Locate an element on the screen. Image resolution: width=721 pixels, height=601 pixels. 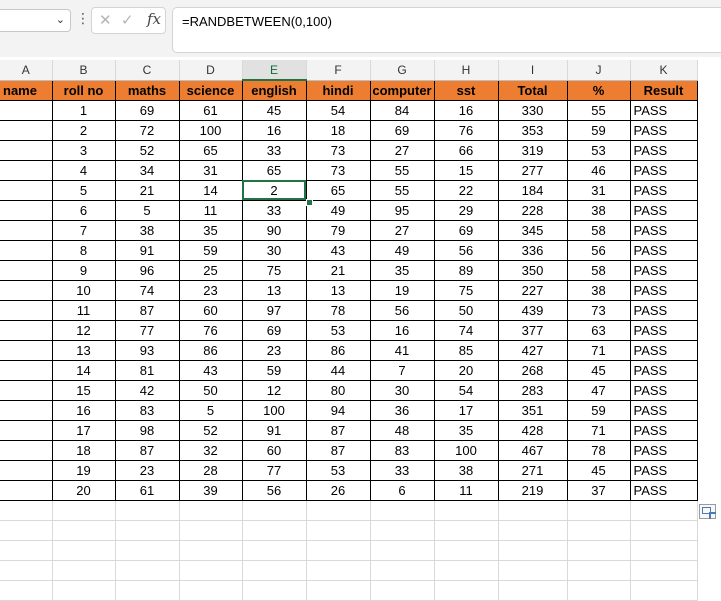
cell: 66 is located at coordinates (466, 150).